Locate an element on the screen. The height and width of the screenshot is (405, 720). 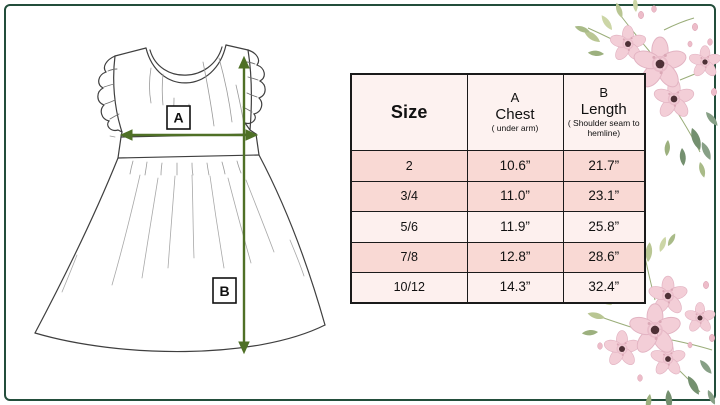
table-row: 3/4 11.0” 23.1” is located at coordinates (498, 196).